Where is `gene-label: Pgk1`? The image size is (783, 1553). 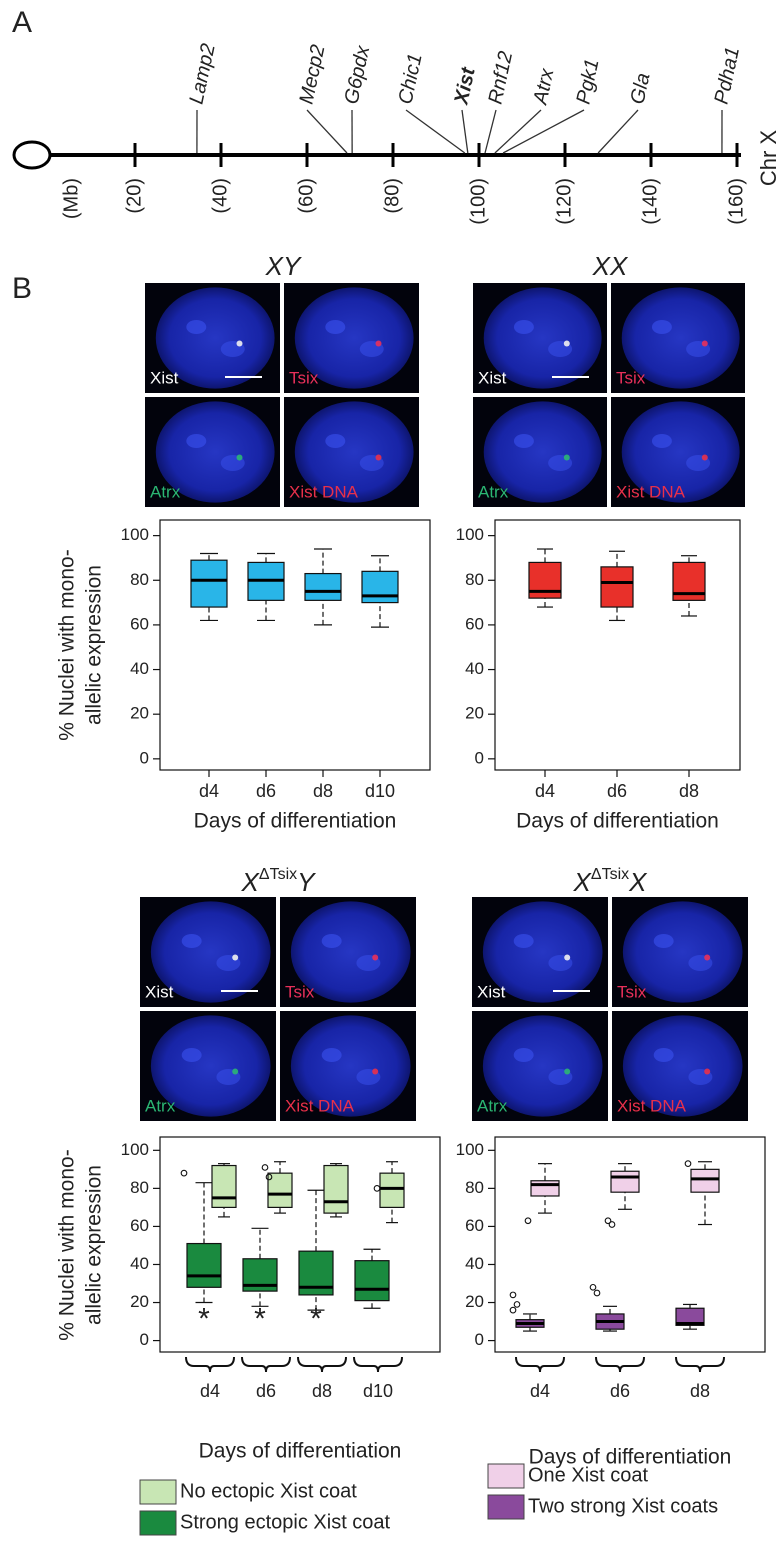
gene-label: Pgk1 is located at coordinates (588, 81).